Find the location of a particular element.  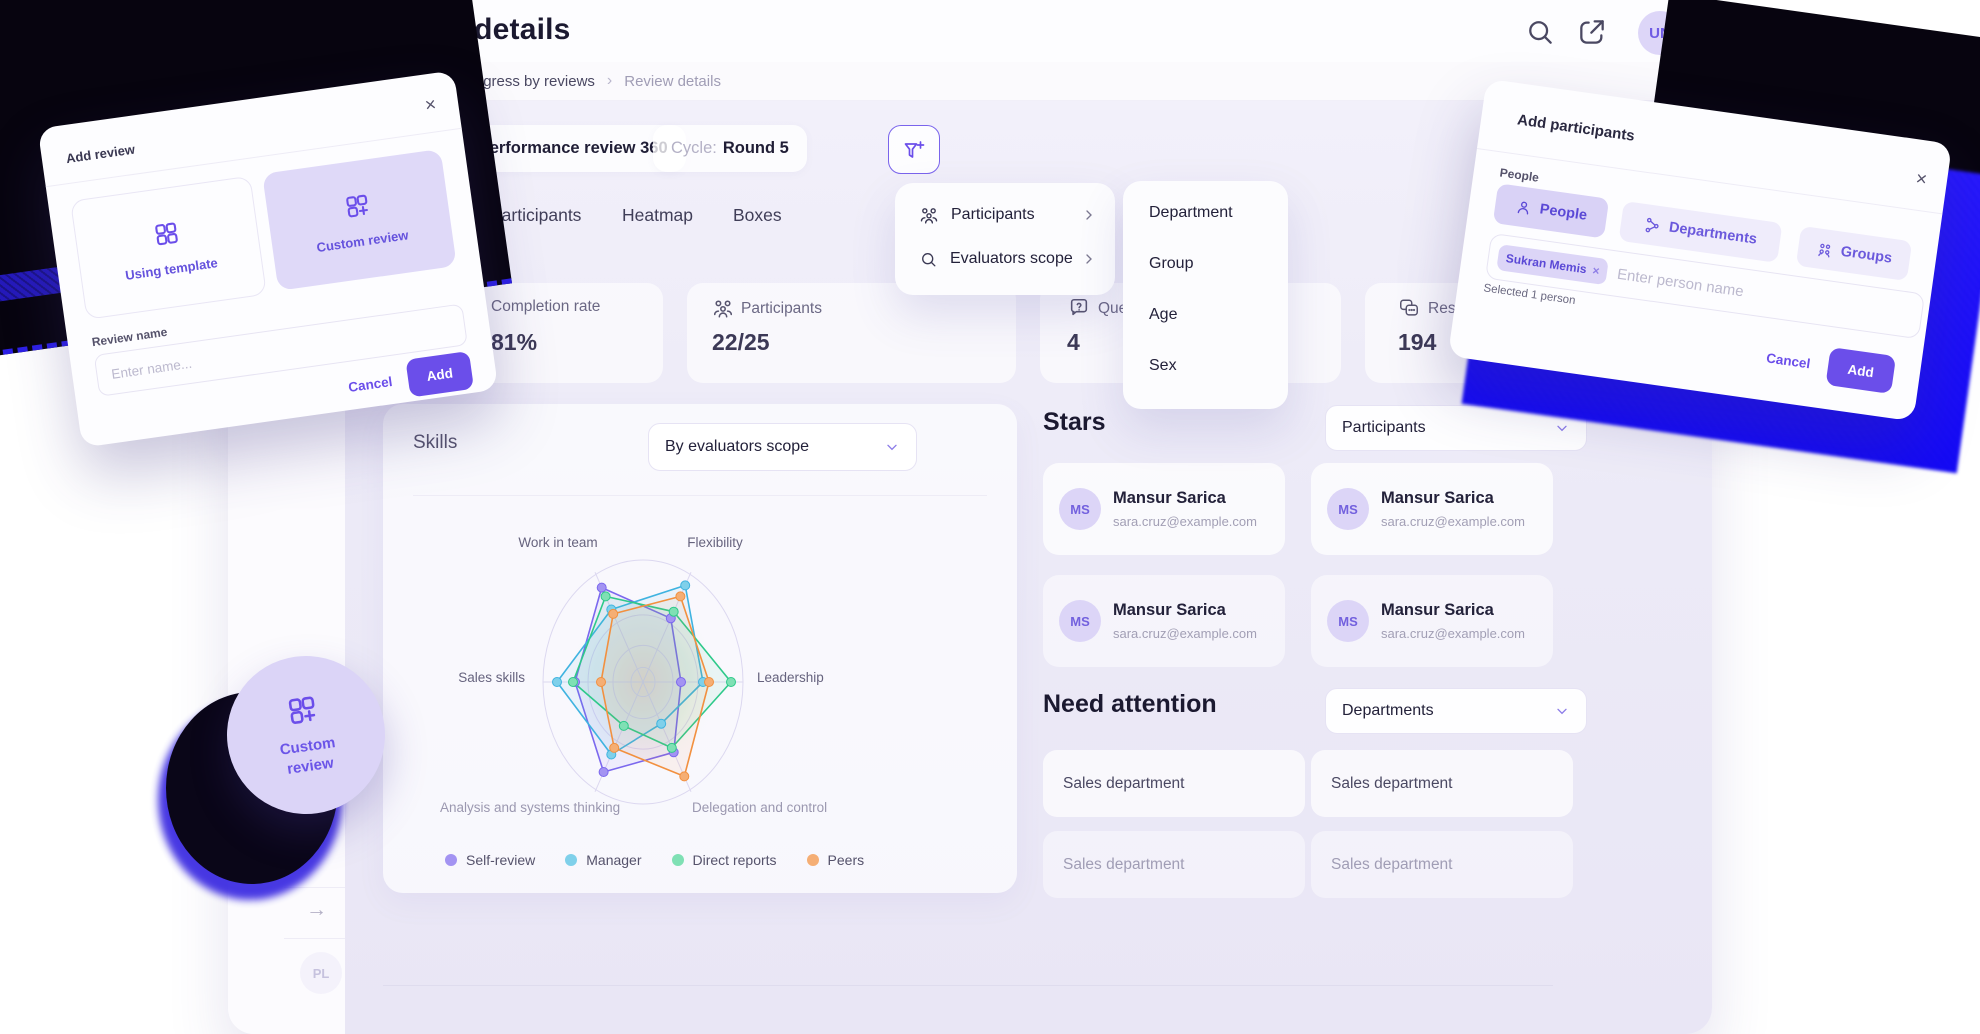

legend-item-manager: Manager is located at coordinates (603, 860).